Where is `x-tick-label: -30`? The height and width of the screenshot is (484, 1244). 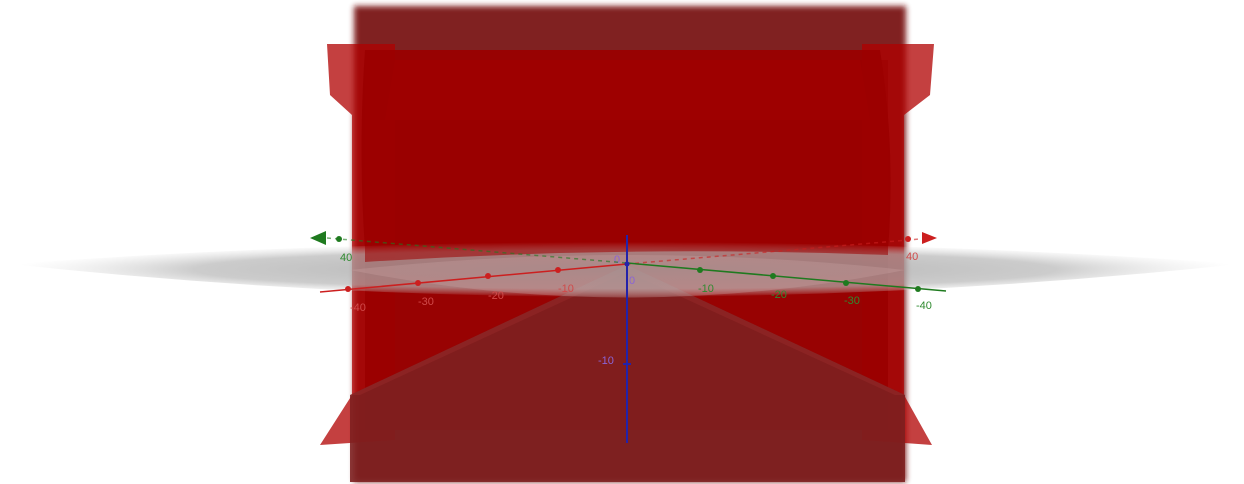
x-tick-label: -30 is located at coordinates (426, 302).